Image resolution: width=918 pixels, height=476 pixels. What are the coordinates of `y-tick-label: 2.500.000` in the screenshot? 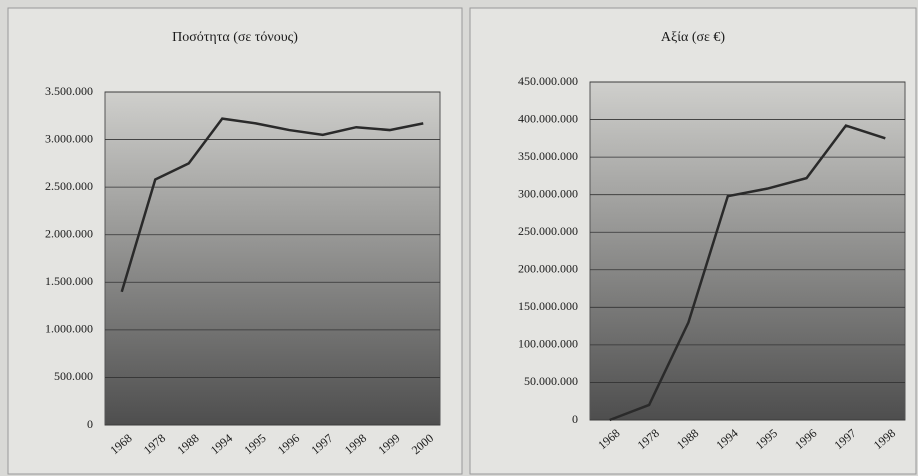 It's located at (69, 186).